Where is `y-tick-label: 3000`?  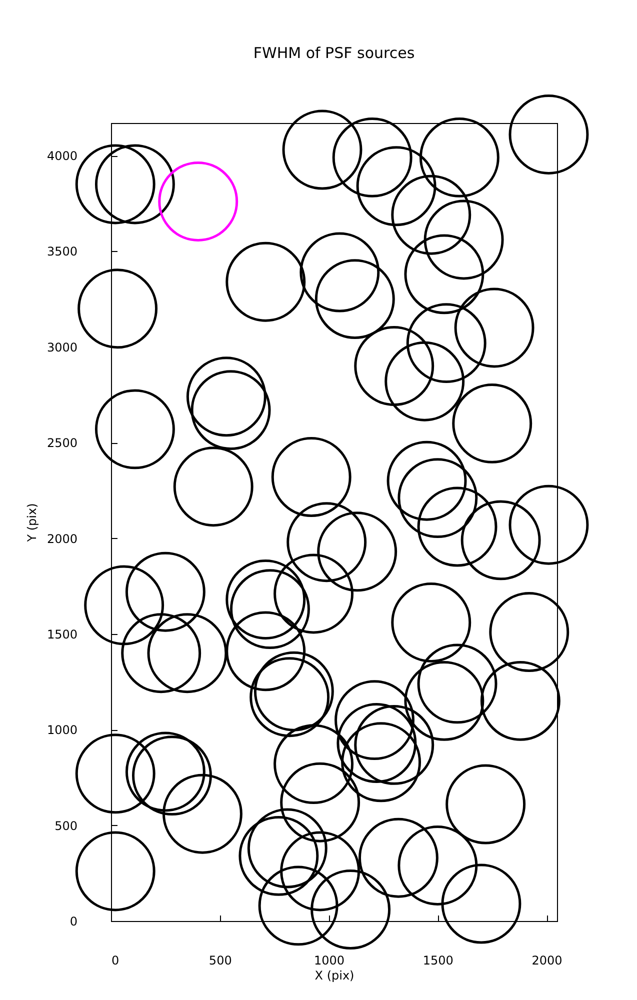
y-tick-label: 3000 is located at coordinates (62, 347).